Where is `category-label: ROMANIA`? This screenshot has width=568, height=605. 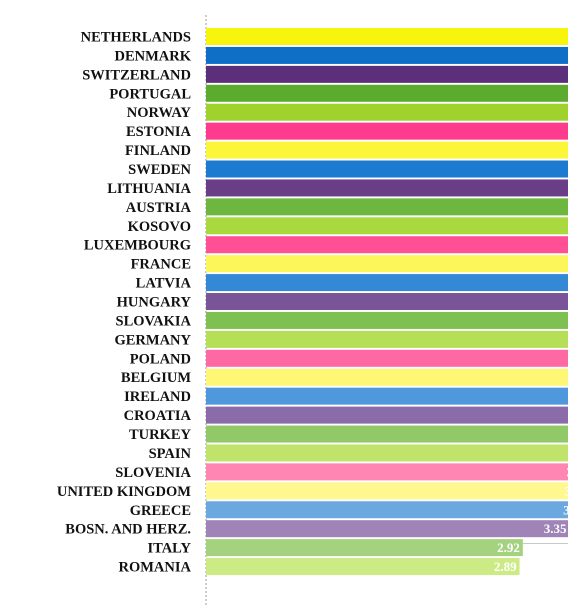
category-label: ROMANIA is located at coordinates (155, 568).